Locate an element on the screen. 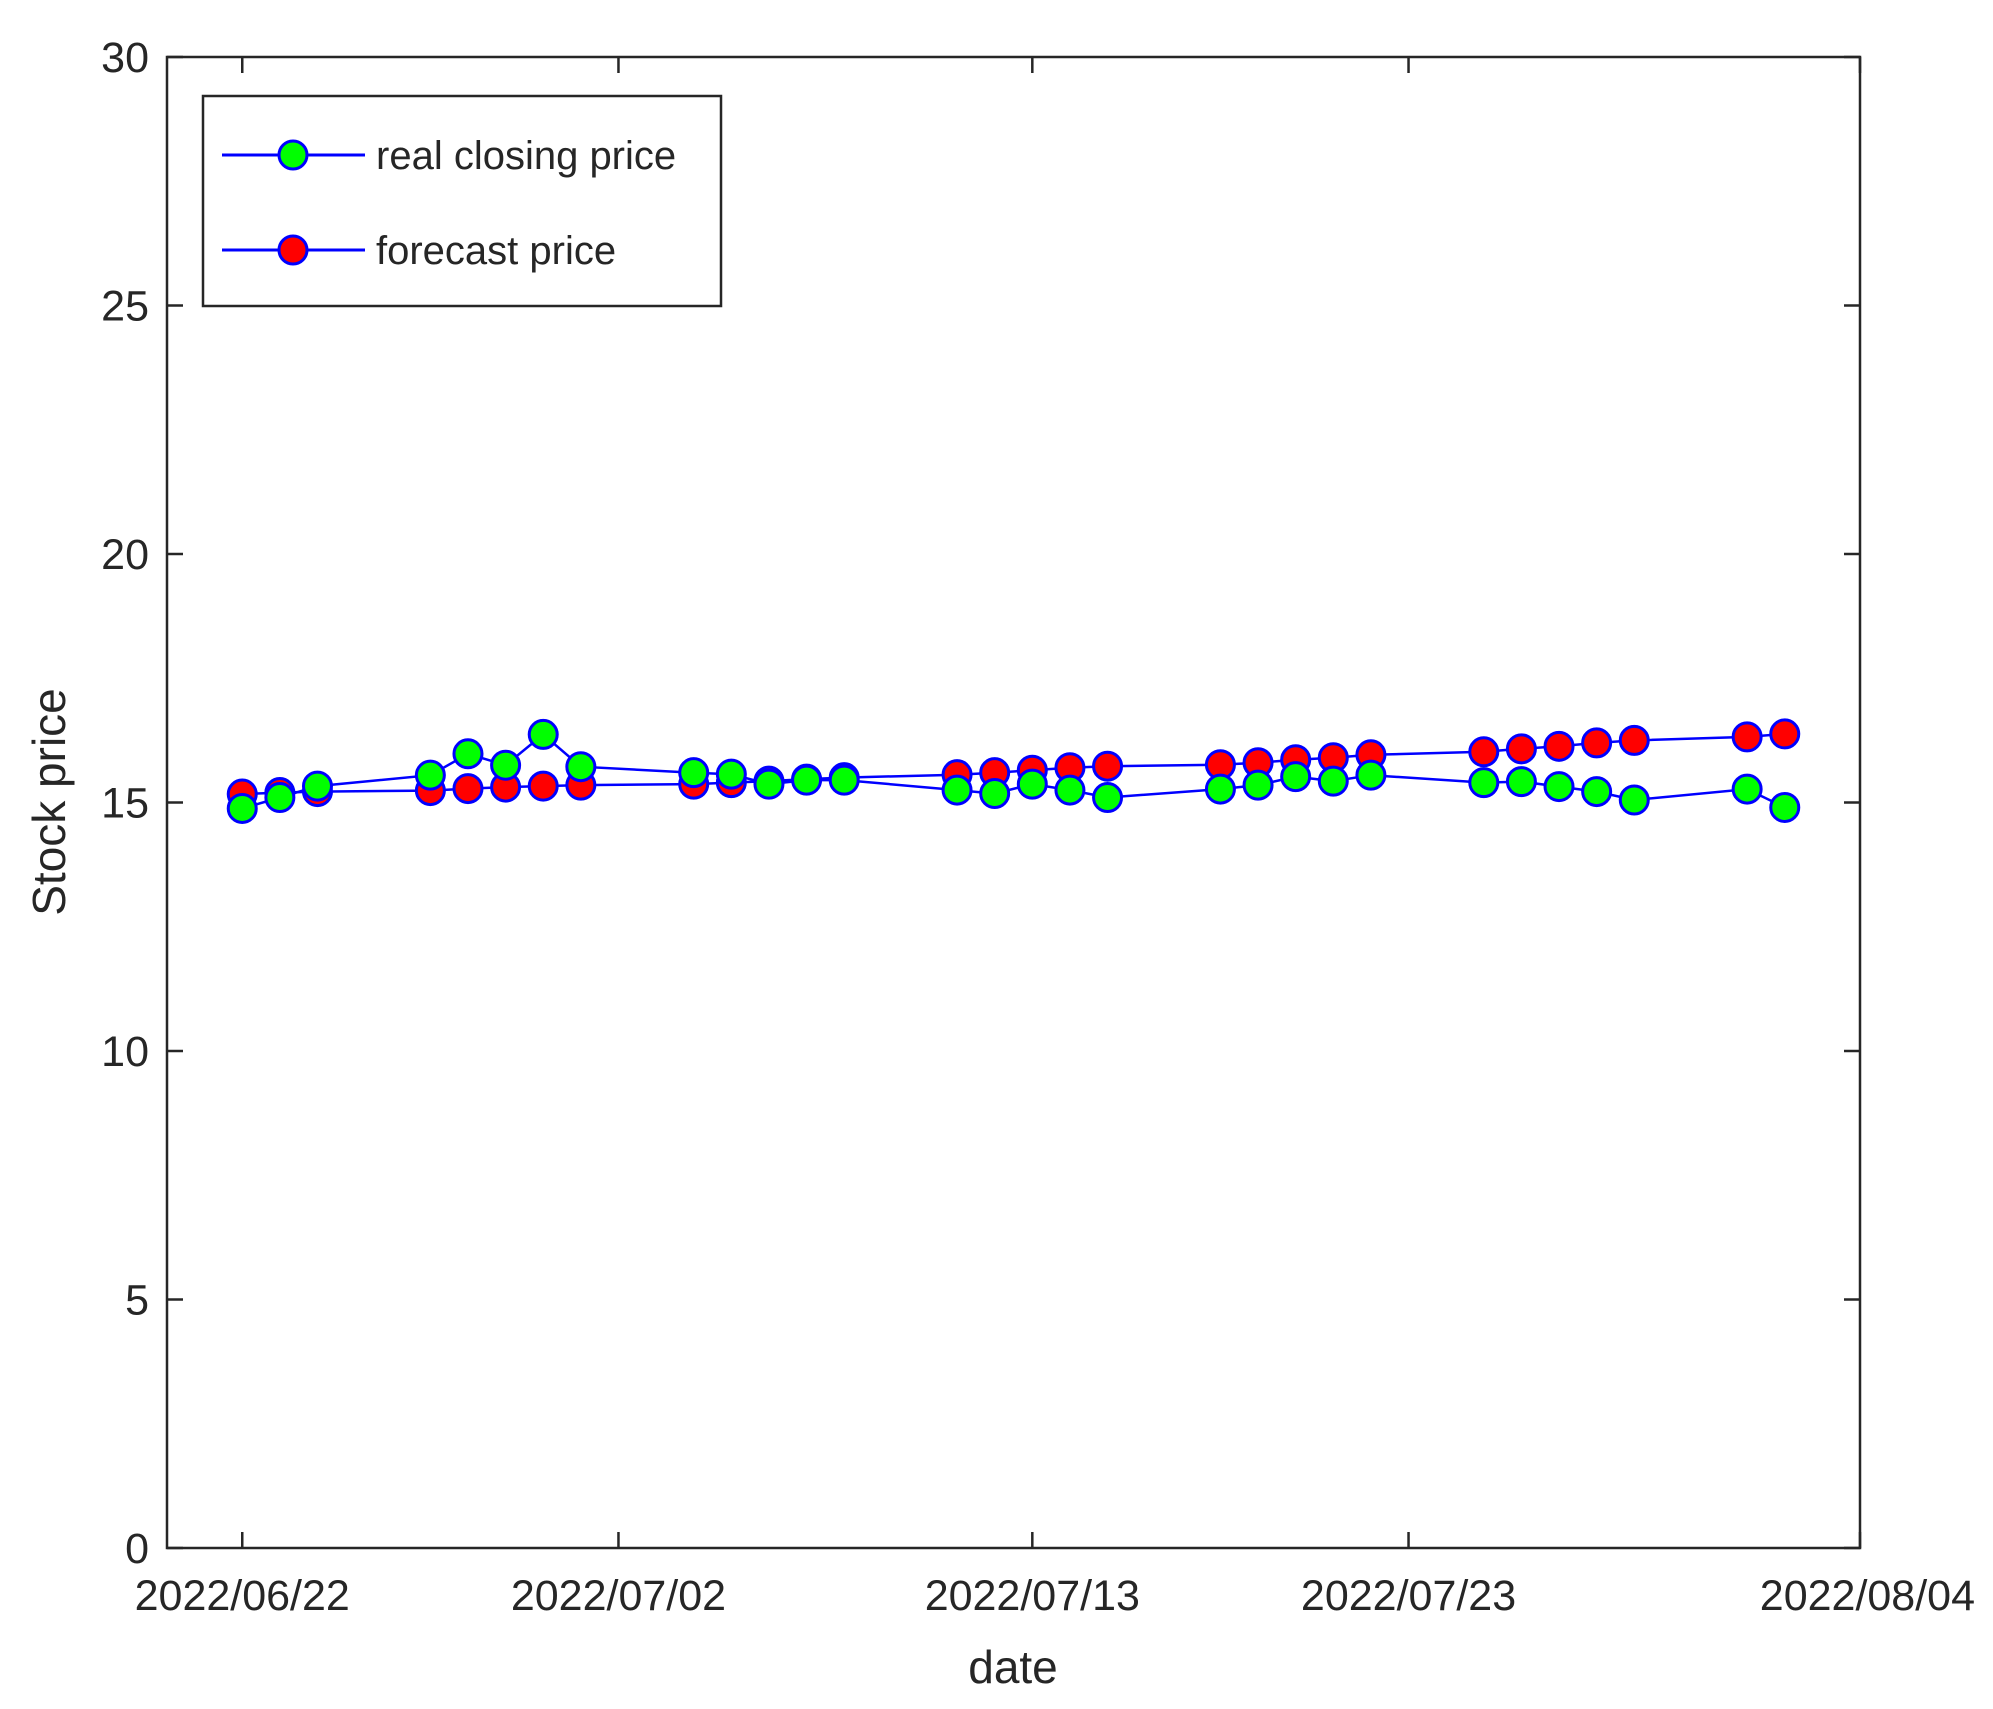 The image size is (1993, 1709). legend-marker-real is located at coordinates (293, 155).